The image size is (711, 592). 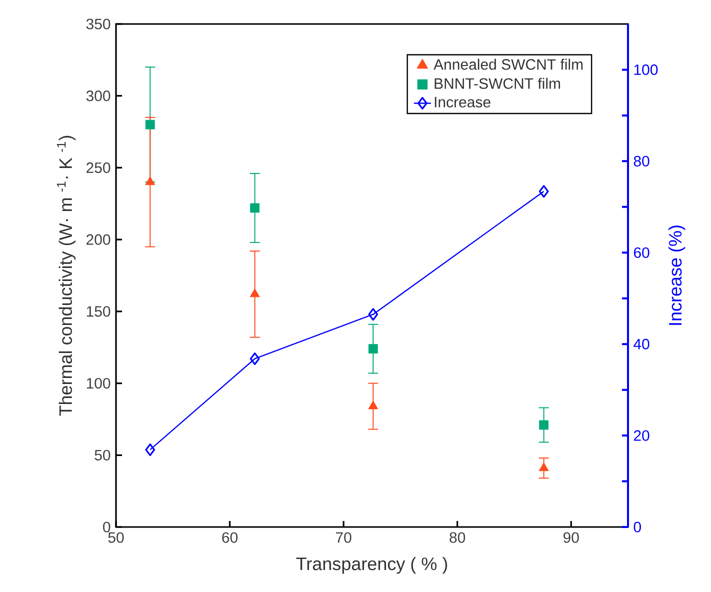 I want to click on y-tick-label: 350, so click(x=98, y=24).